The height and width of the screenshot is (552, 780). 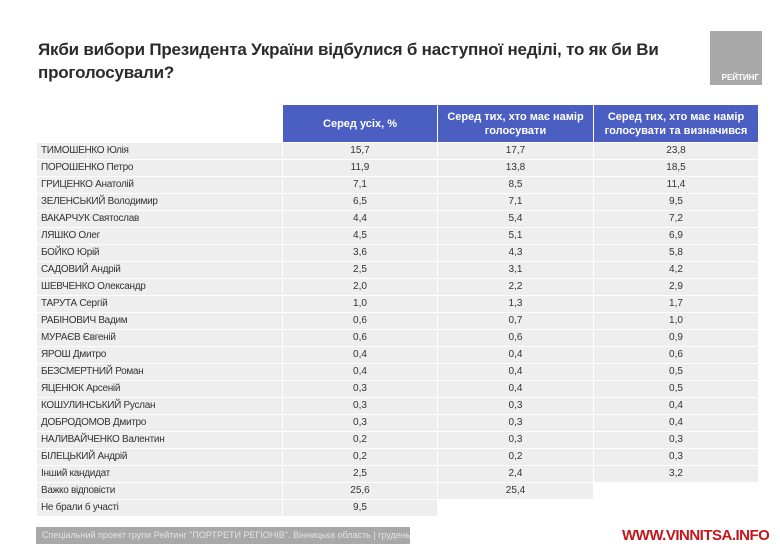 I want to click on table-row: ВАКАРЧУК Святослав 4,4 5,4 7,2, so click(x=397, y=219).